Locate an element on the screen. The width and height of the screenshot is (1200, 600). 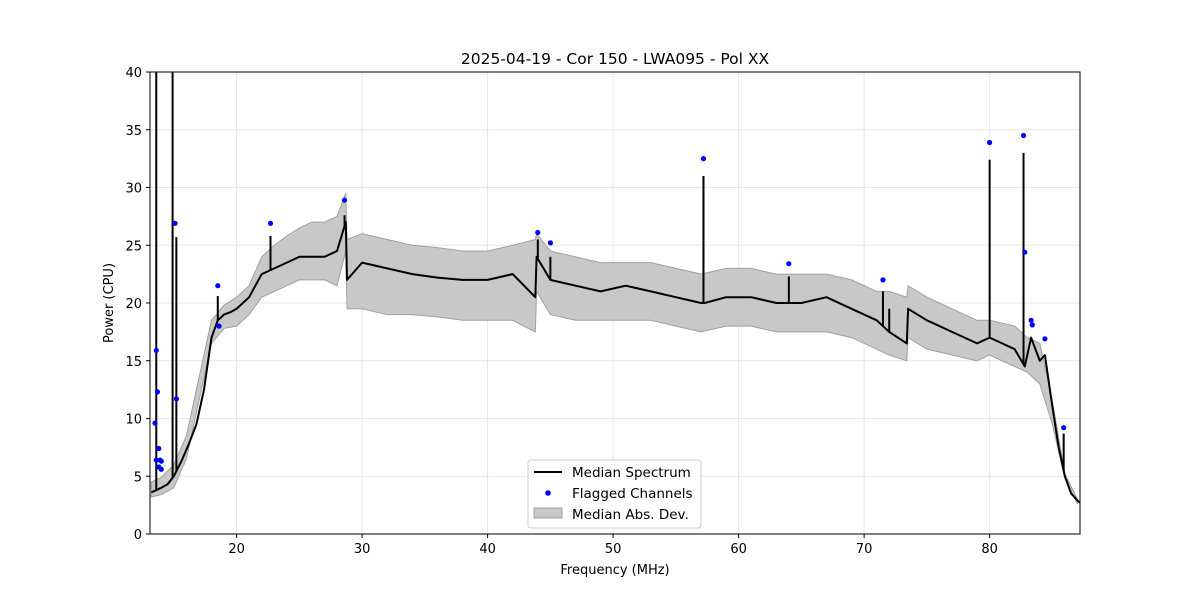
y-axis-title: Power (CPU) is located at coordinates (109, 303).